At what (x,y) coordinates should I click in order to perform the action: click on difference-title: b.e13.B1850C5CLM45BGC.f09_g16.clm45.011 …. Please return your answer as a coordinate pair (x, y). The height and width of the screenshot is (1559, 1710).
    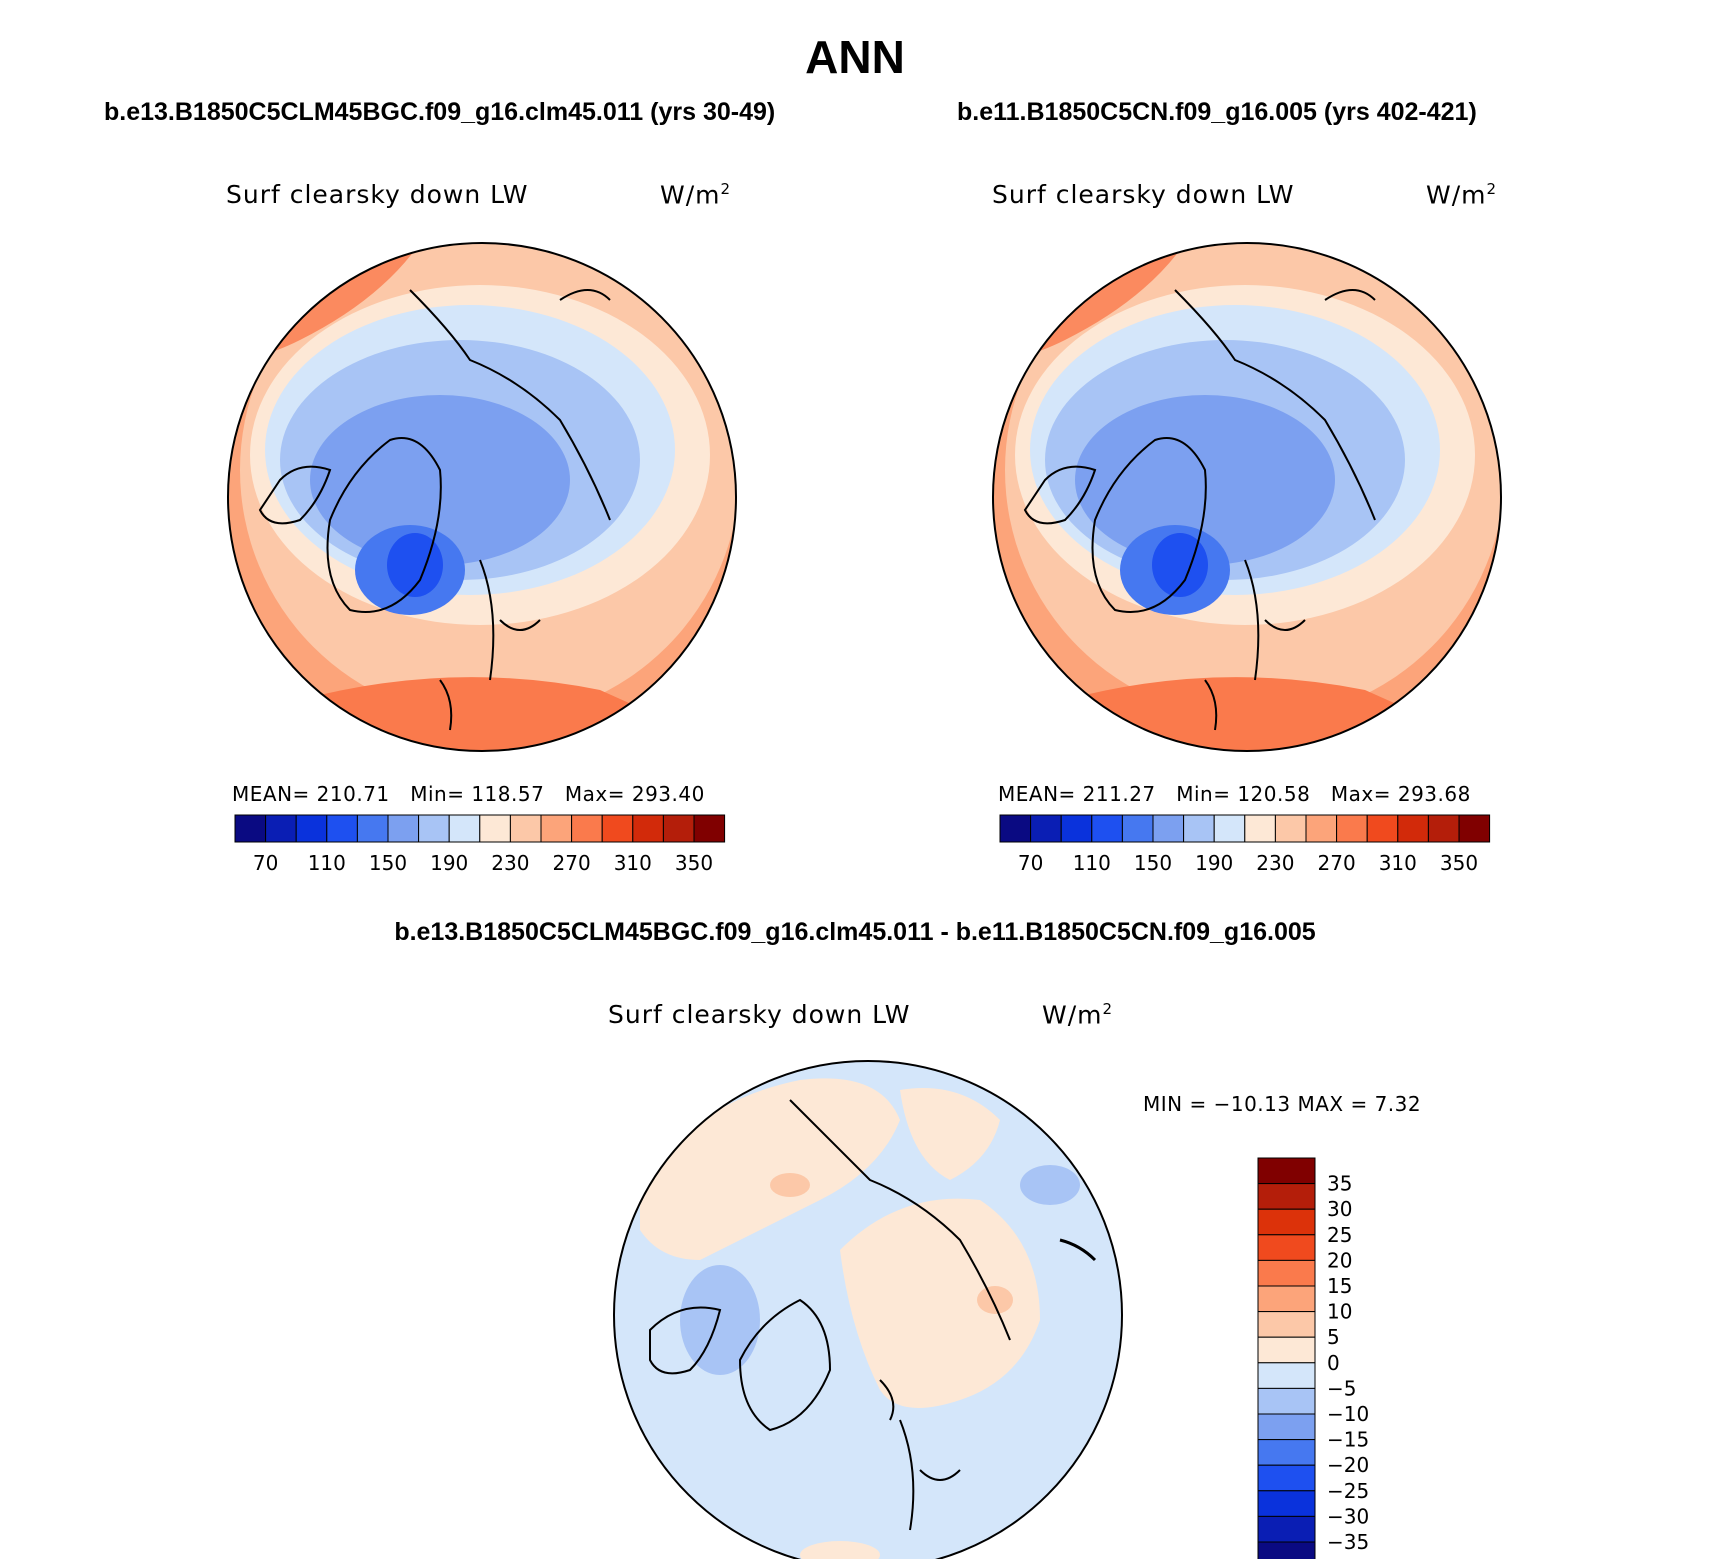
    Looking at the image, I should click on (855, 932).